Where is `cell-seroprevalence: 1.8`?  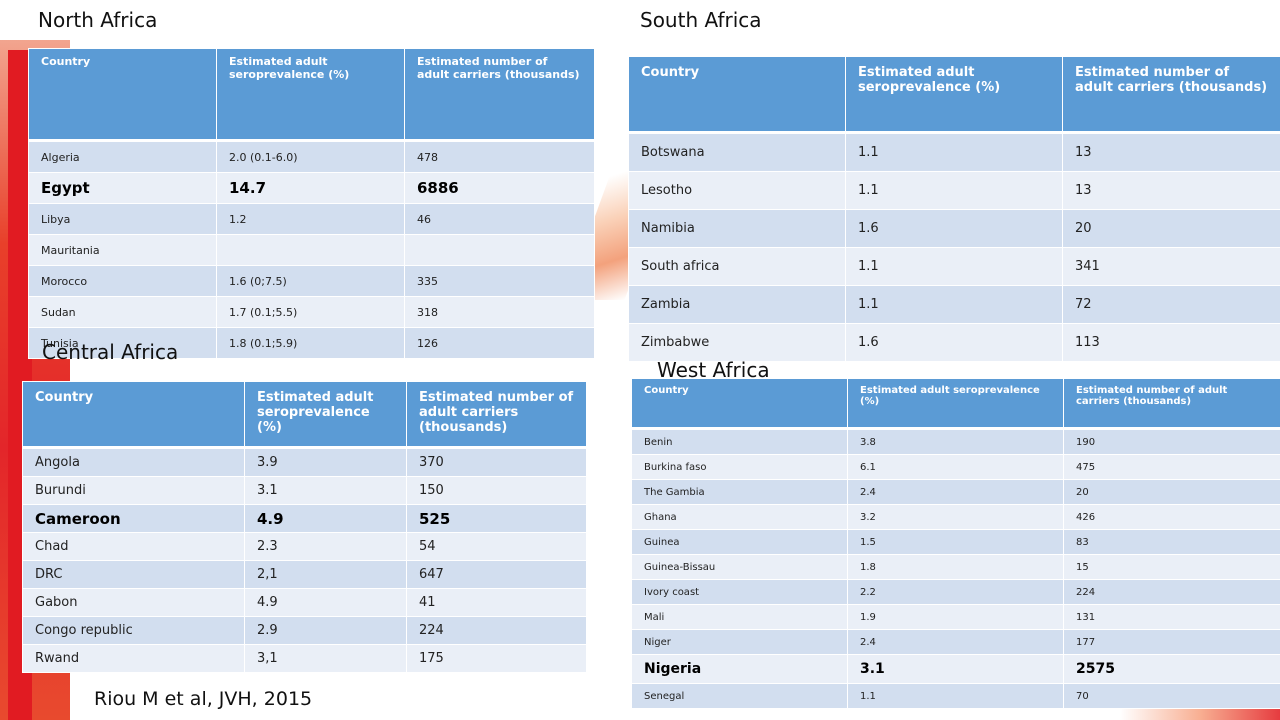 cell-seroprevalence: 1.8 is located at coordinates (955, 567).